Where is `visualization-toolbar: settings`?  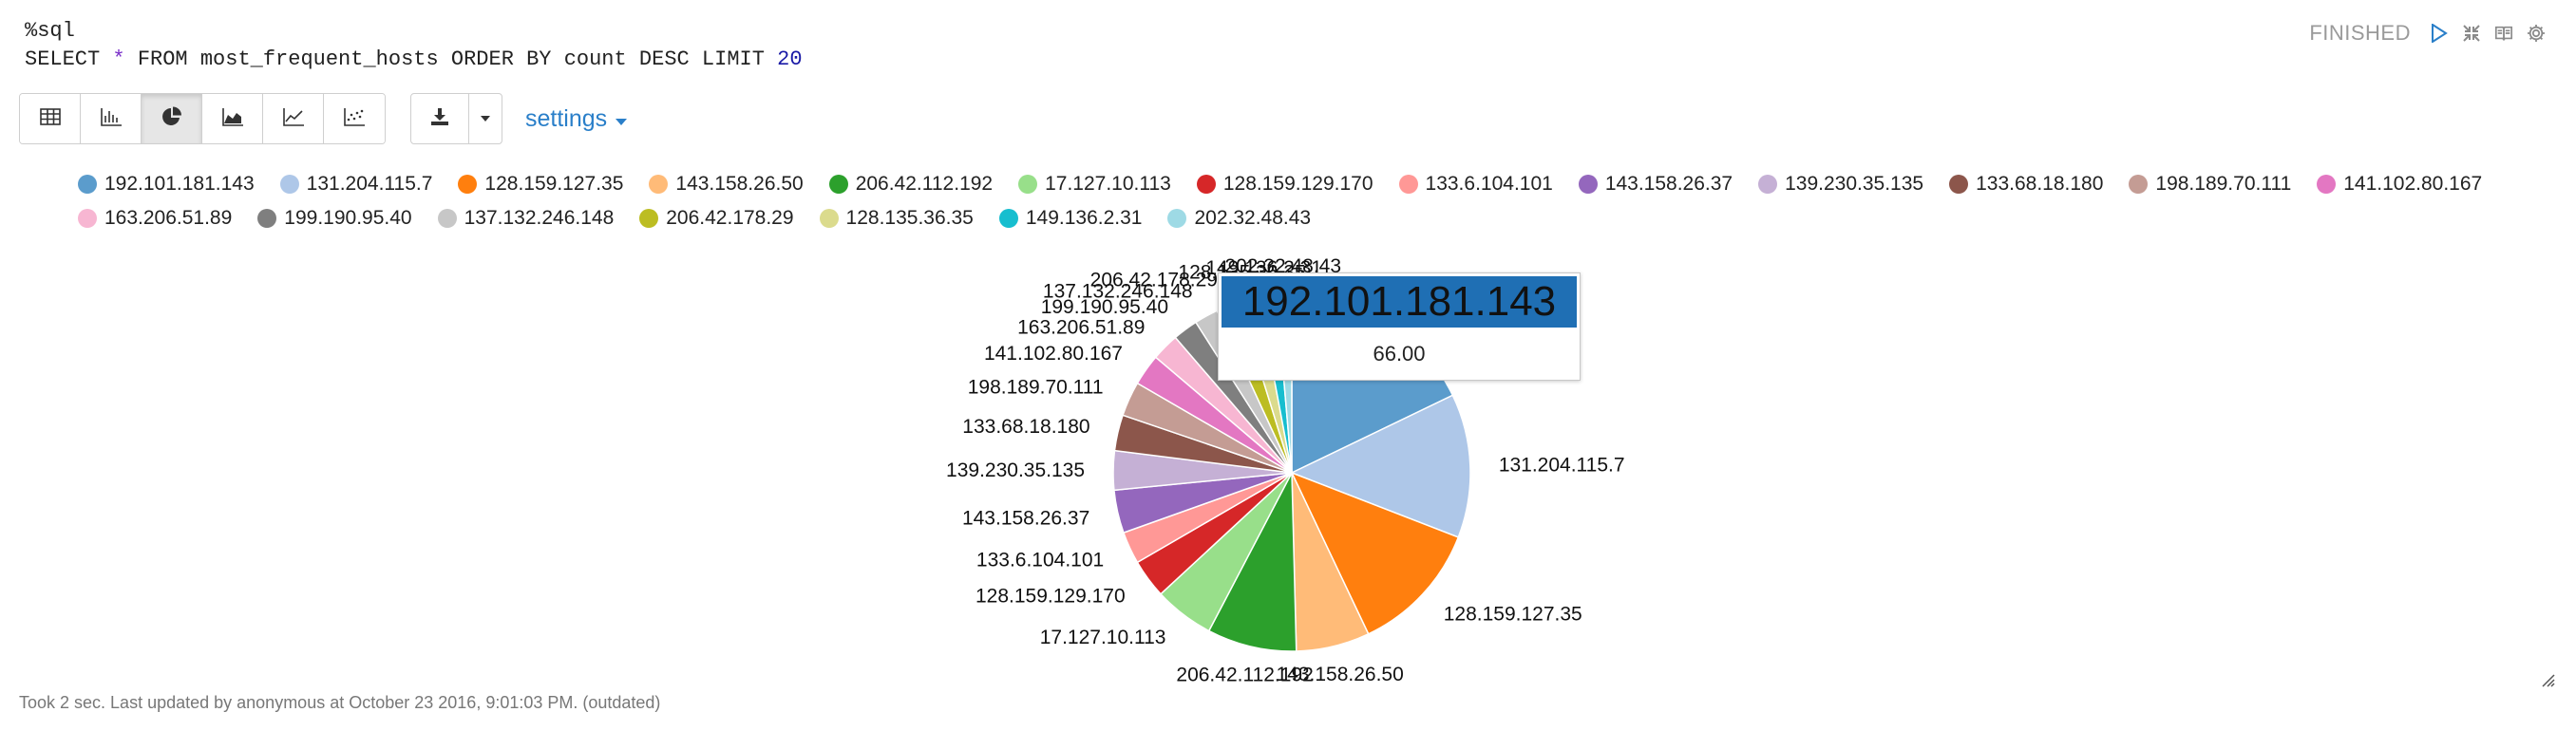
visualization-toolbar: settings is located at coordinates (323, 119).